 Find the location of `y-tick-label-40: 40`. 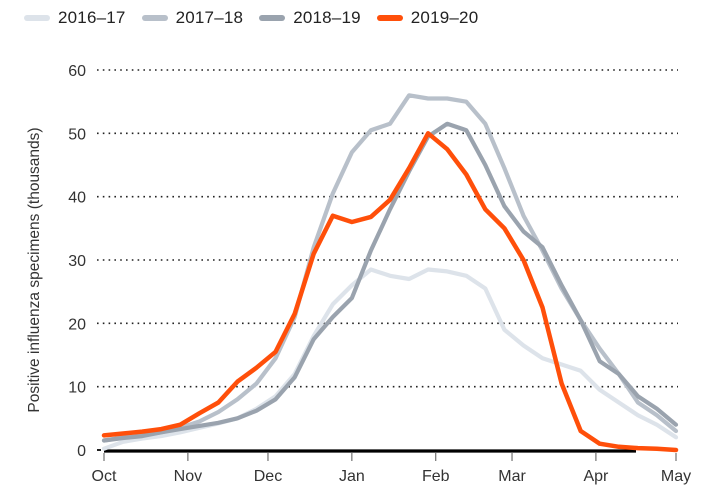

y-tick-label-40: 40 is located at coordinates (77, 198).